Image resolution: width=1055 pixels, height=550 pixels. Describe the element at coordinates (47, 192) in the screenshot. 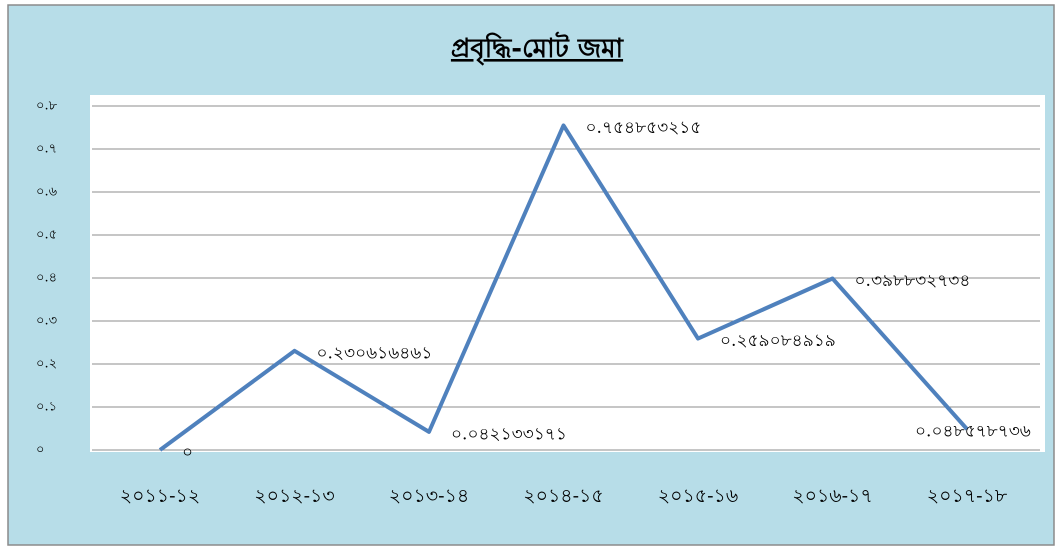

I see `y-tick-label: ০.৬` at that location.